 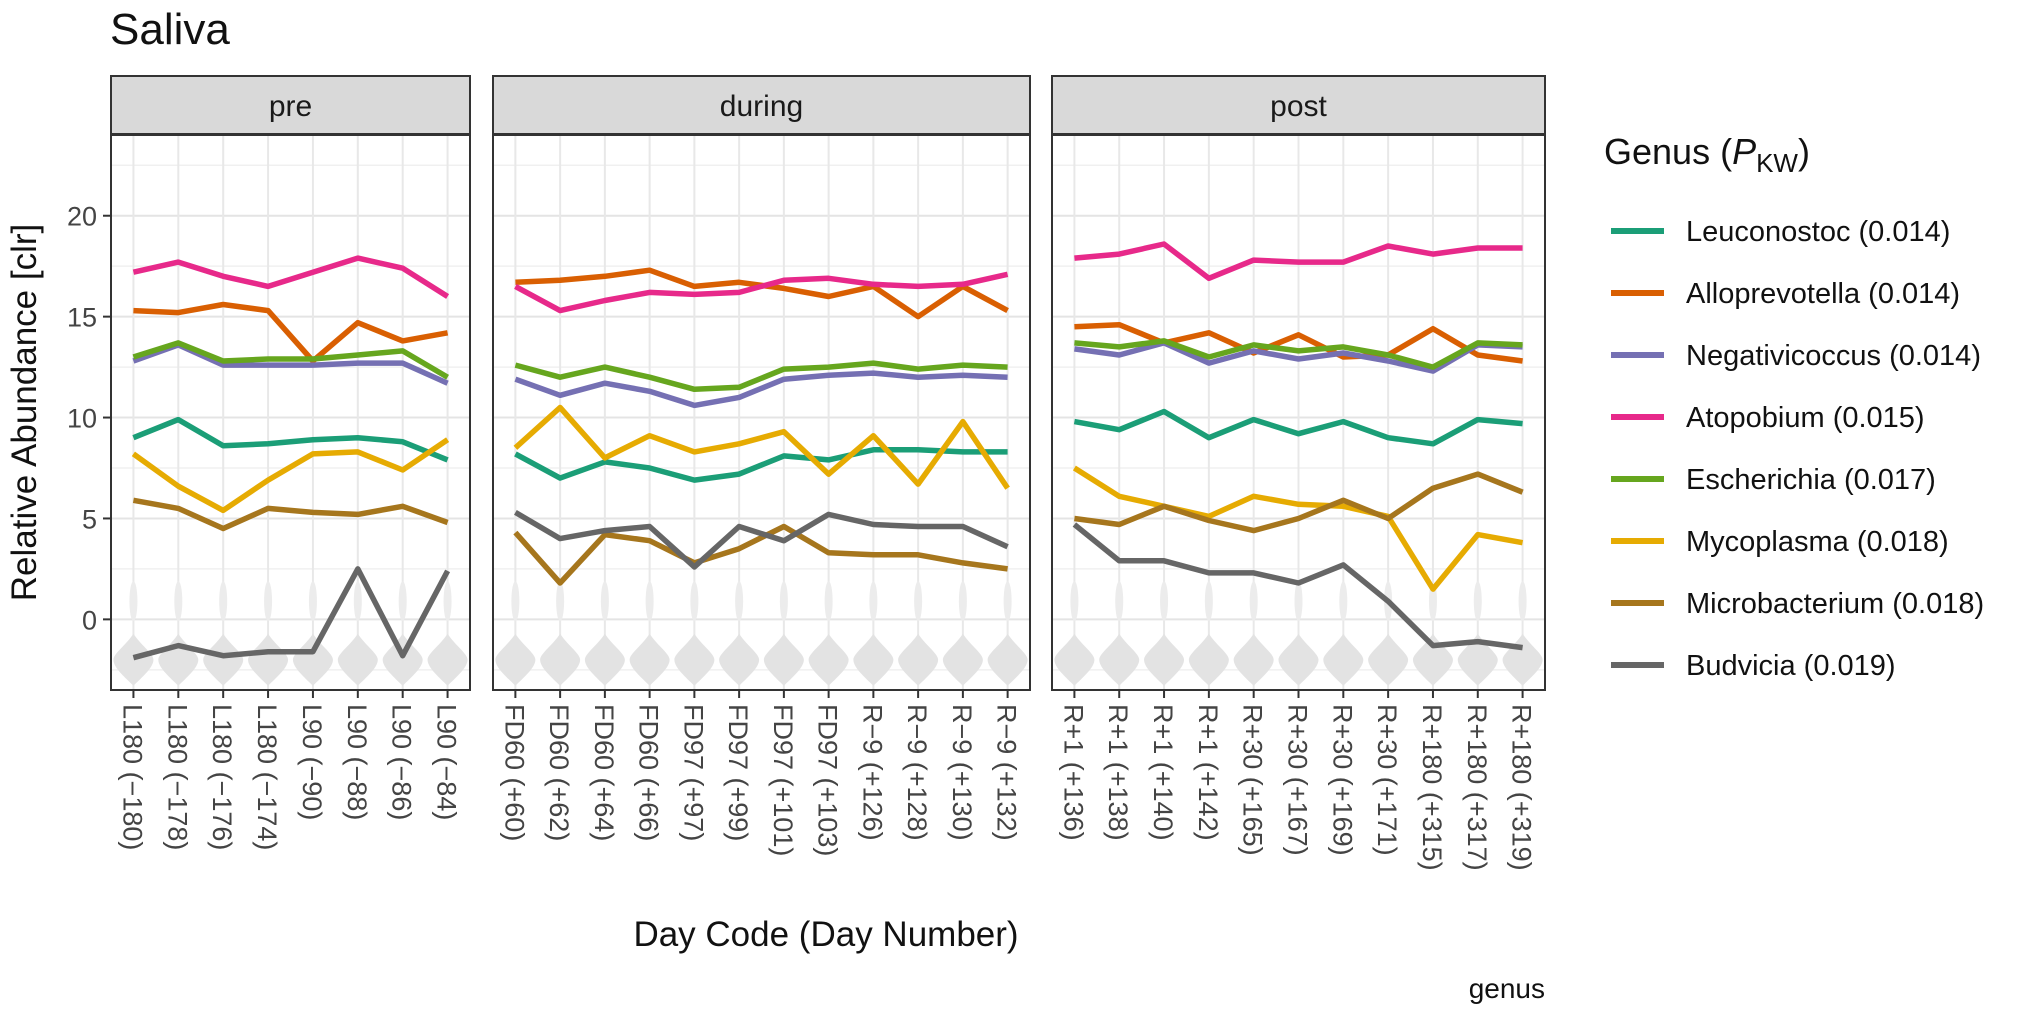 What do you see at coordinates (290, 360) in the screenshot?
I see `series-line-escherichia-pre` at bounding box center [290, 360].